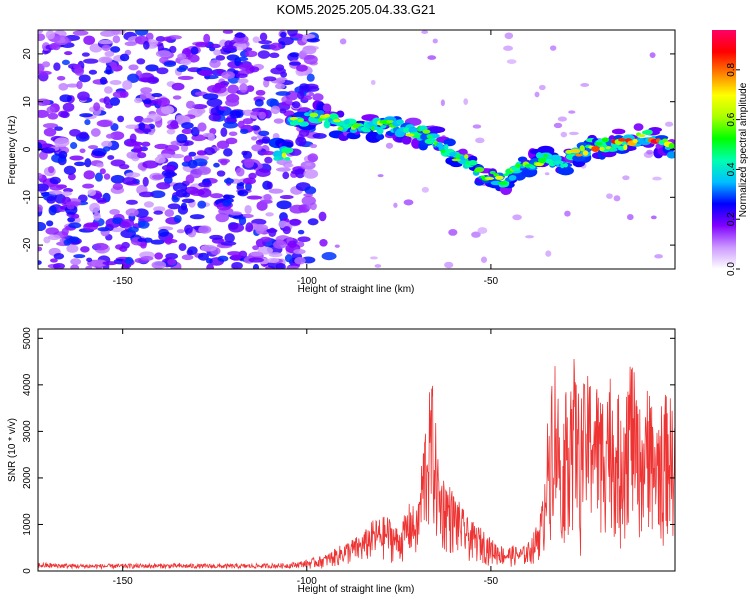 This screenshot has height=600, width=750. Describe the element at coordinates (27, 149) in the screenshot. I see `y-tick-label: 0` at that location.